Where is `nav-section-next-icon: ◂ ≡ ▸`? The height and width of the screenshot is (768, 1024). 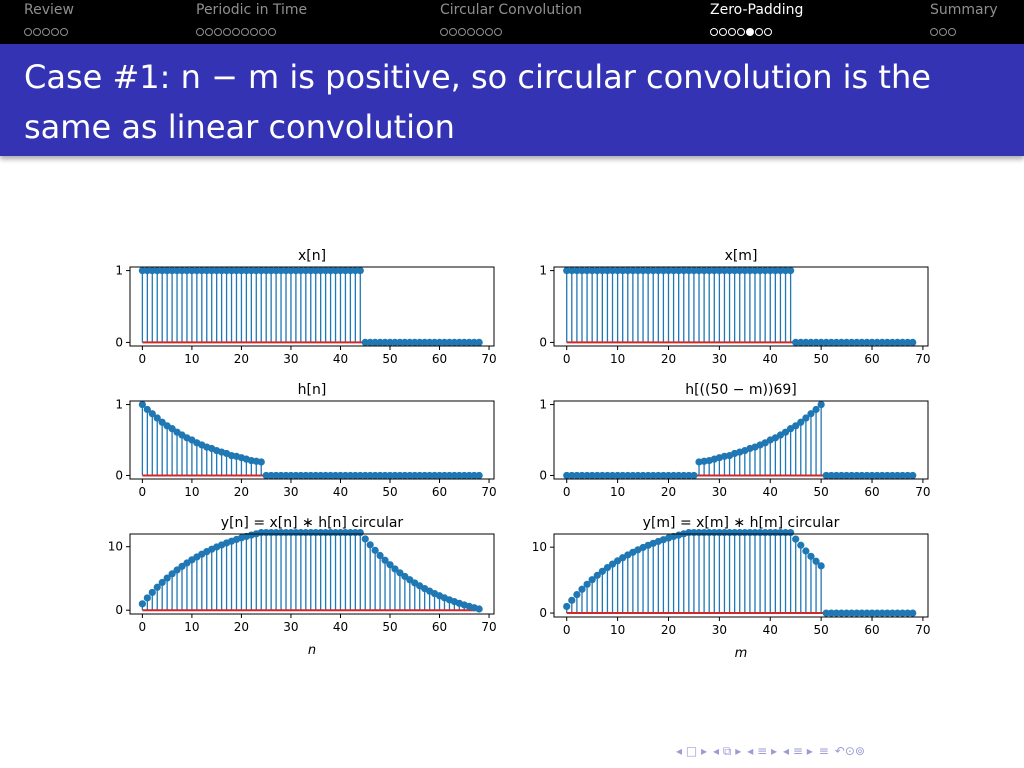 nav-section-next-icon: ◂ ≡ ▸ is located at coordinates (798, 751).